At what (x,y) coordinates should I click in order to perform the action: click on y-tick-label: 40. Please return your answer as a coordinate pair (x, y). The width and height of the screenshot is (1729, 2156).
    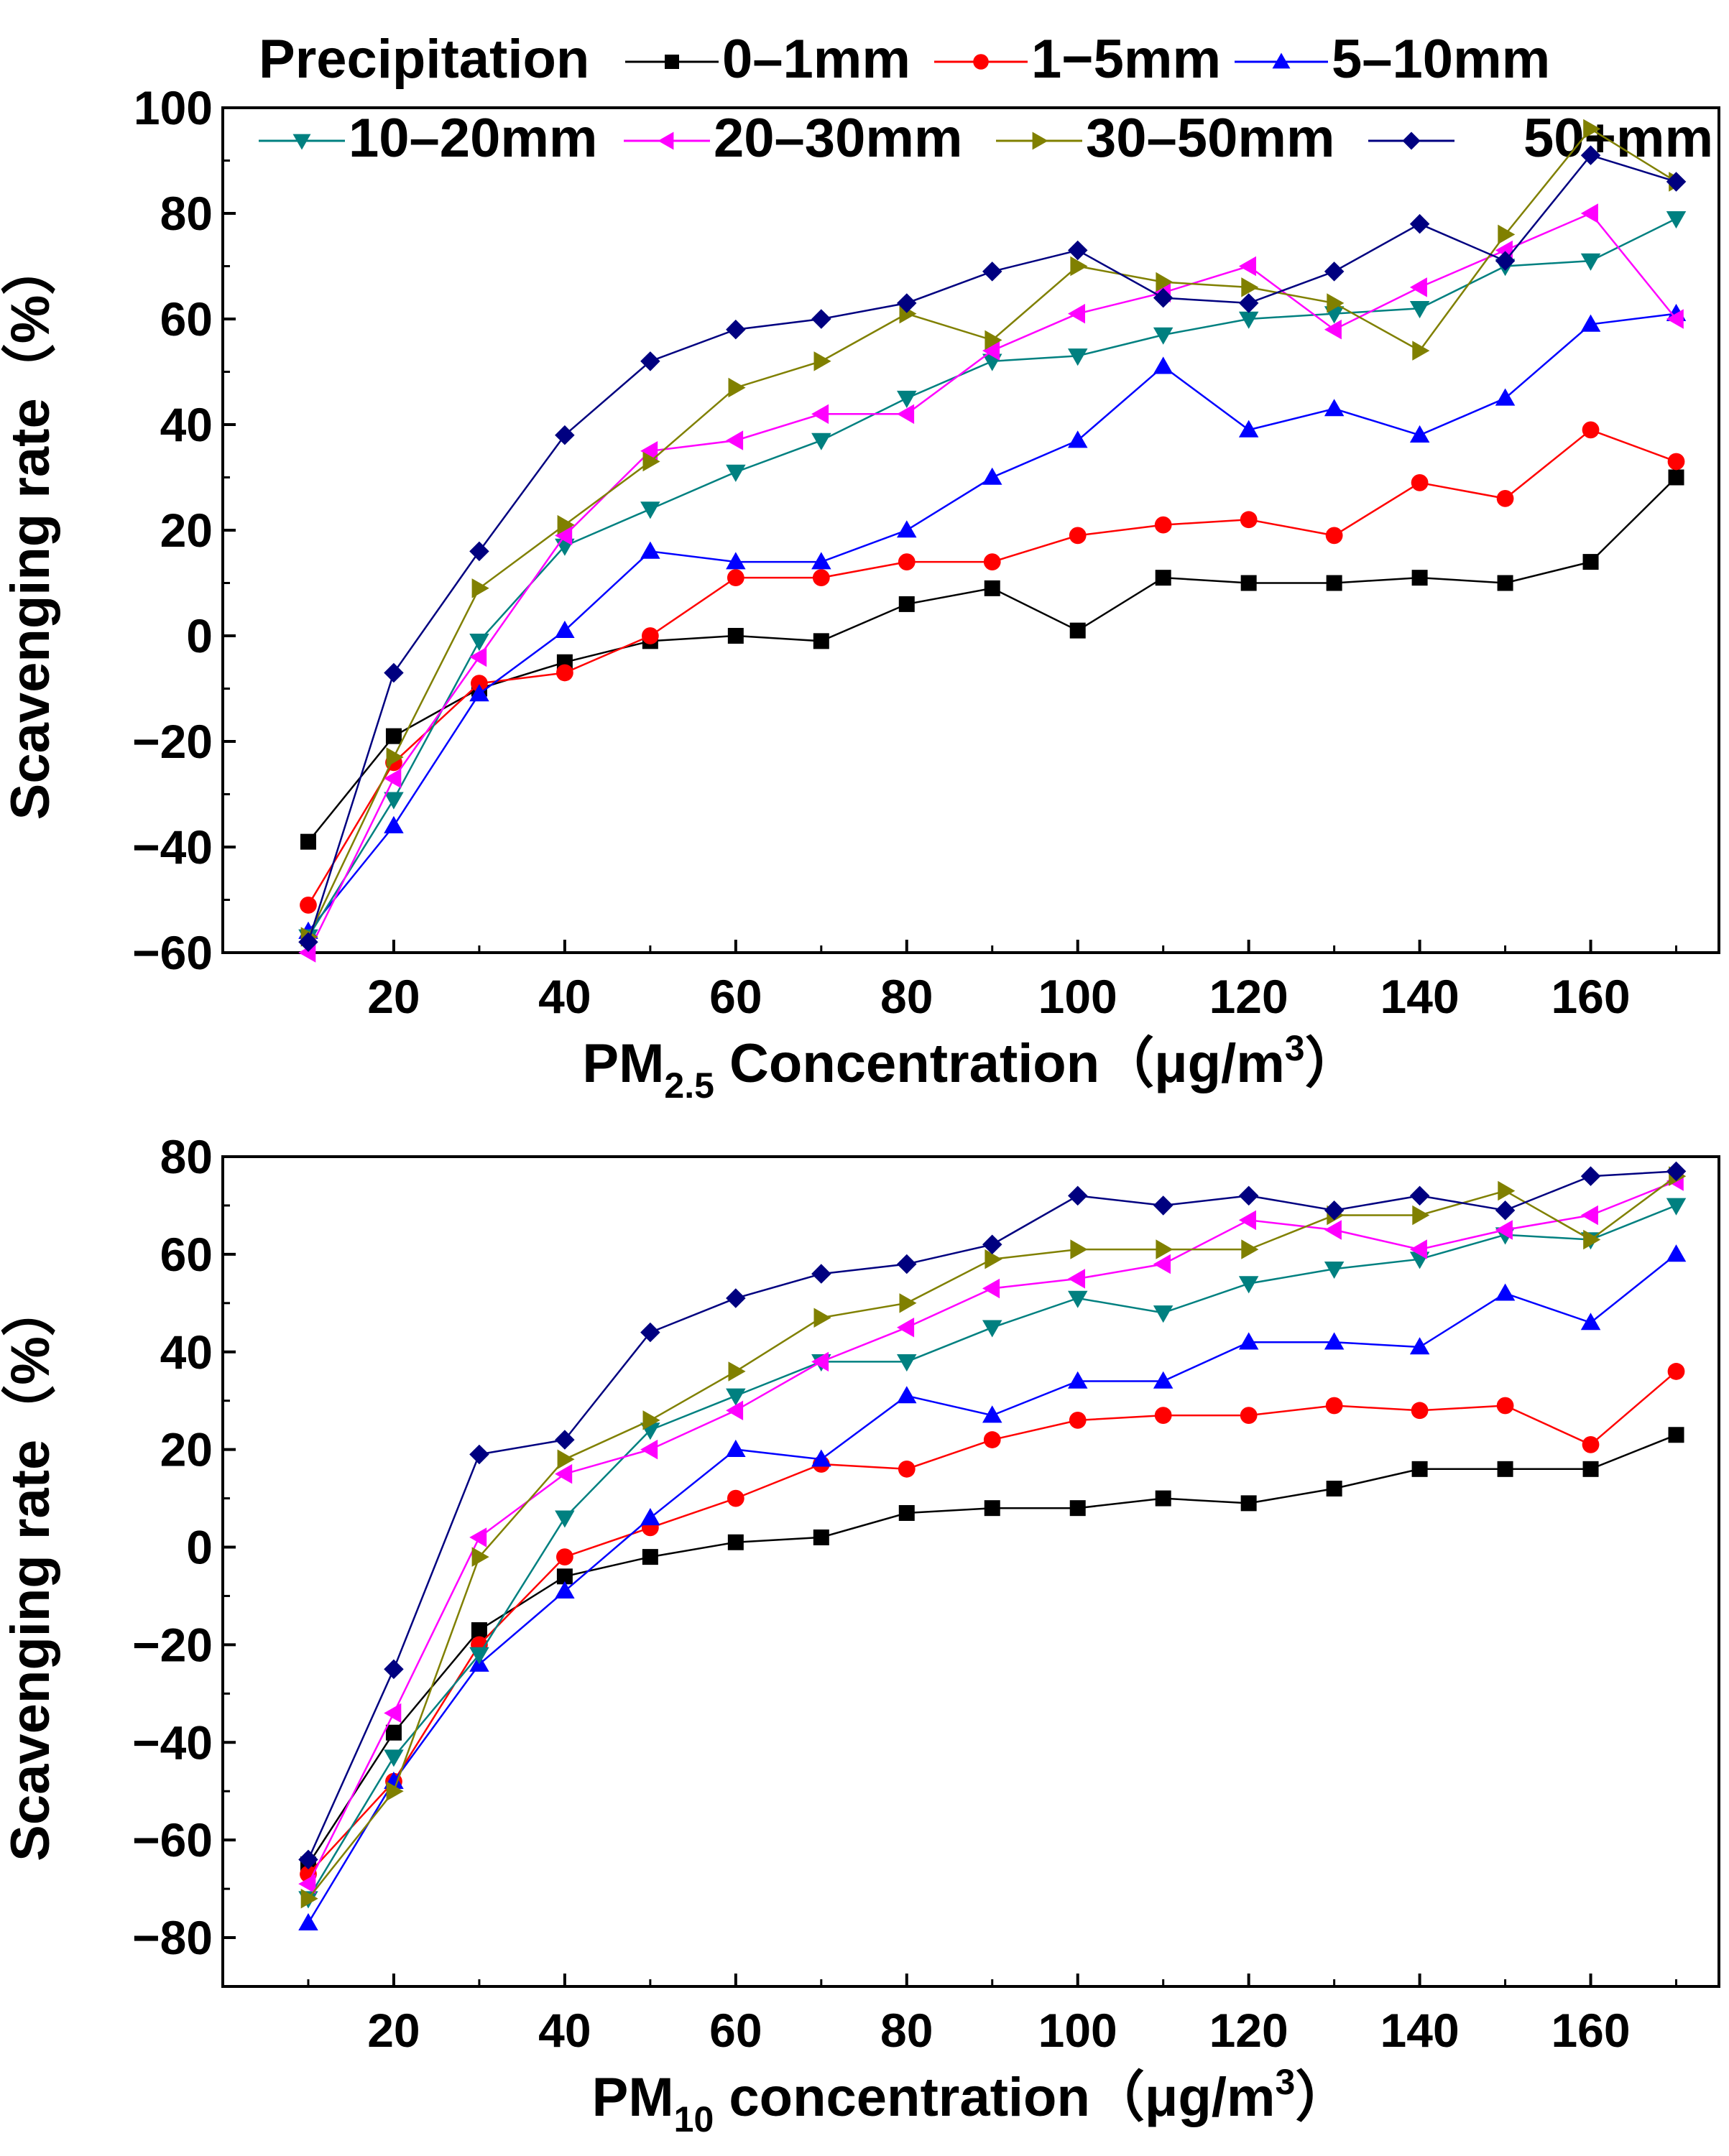
    Looking at the image, I should click on (186, 1352).